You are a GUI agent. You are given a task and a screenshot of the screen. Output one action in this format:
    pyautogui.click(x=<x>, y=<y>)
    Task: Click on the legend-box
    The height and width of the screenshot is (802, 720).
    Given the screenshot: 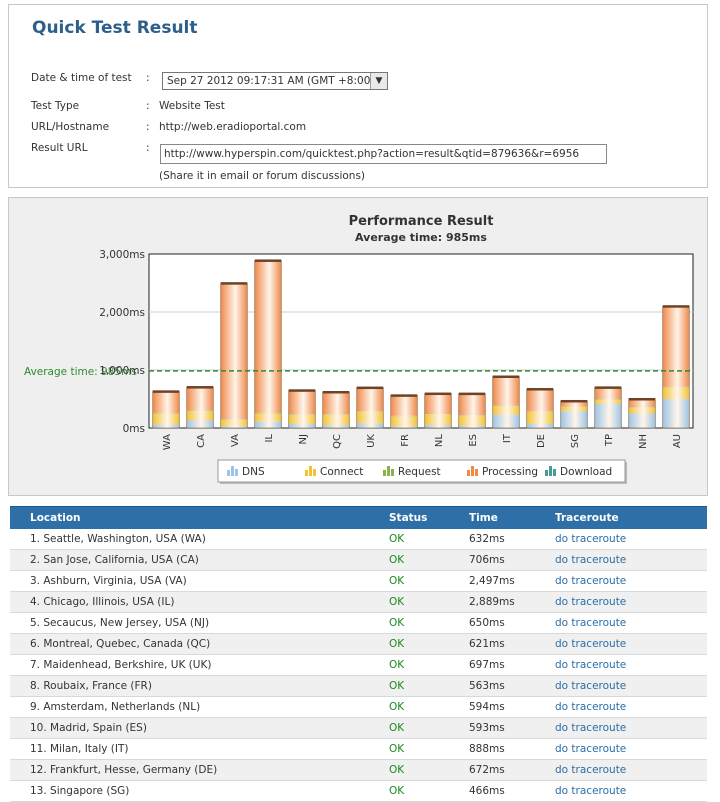 What is the action you would take?
    pyautogui.click(x=421, y=471)
    